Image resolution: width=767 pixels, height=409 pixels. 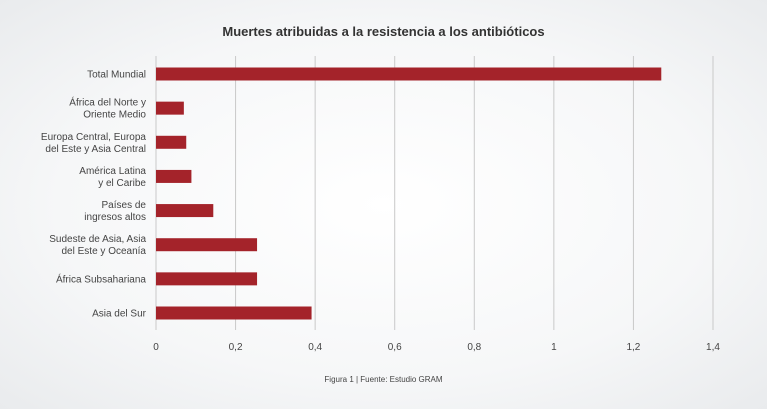 What do you see at coordinates (395, 347) in the screenshot?
I see `x-tick-label: 0,6` at bounding box center [395, 347].